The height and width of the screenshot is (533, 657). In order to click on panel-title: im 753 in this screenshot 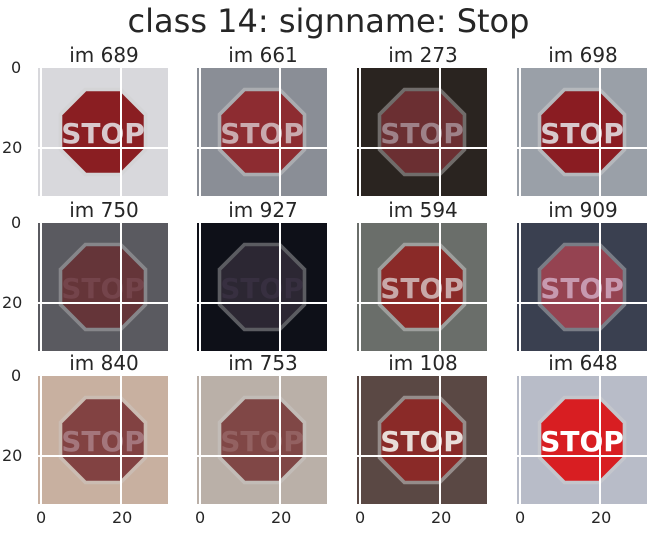, I will do `click(263, 363)`.